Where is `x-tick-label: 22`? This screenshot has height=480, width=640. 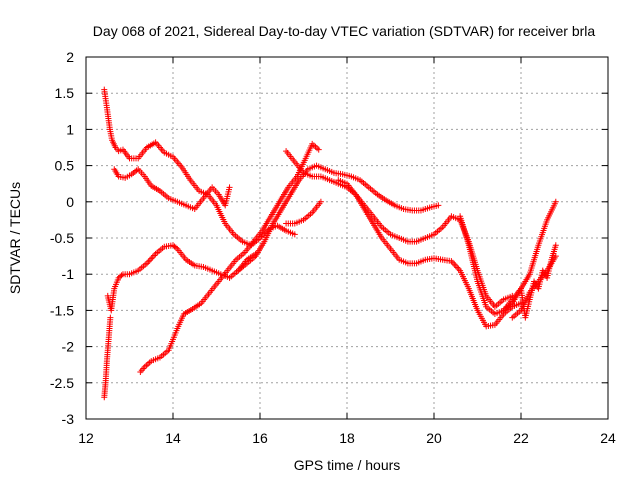 x-tick-label: 22 is located at coordinates (521, 438).